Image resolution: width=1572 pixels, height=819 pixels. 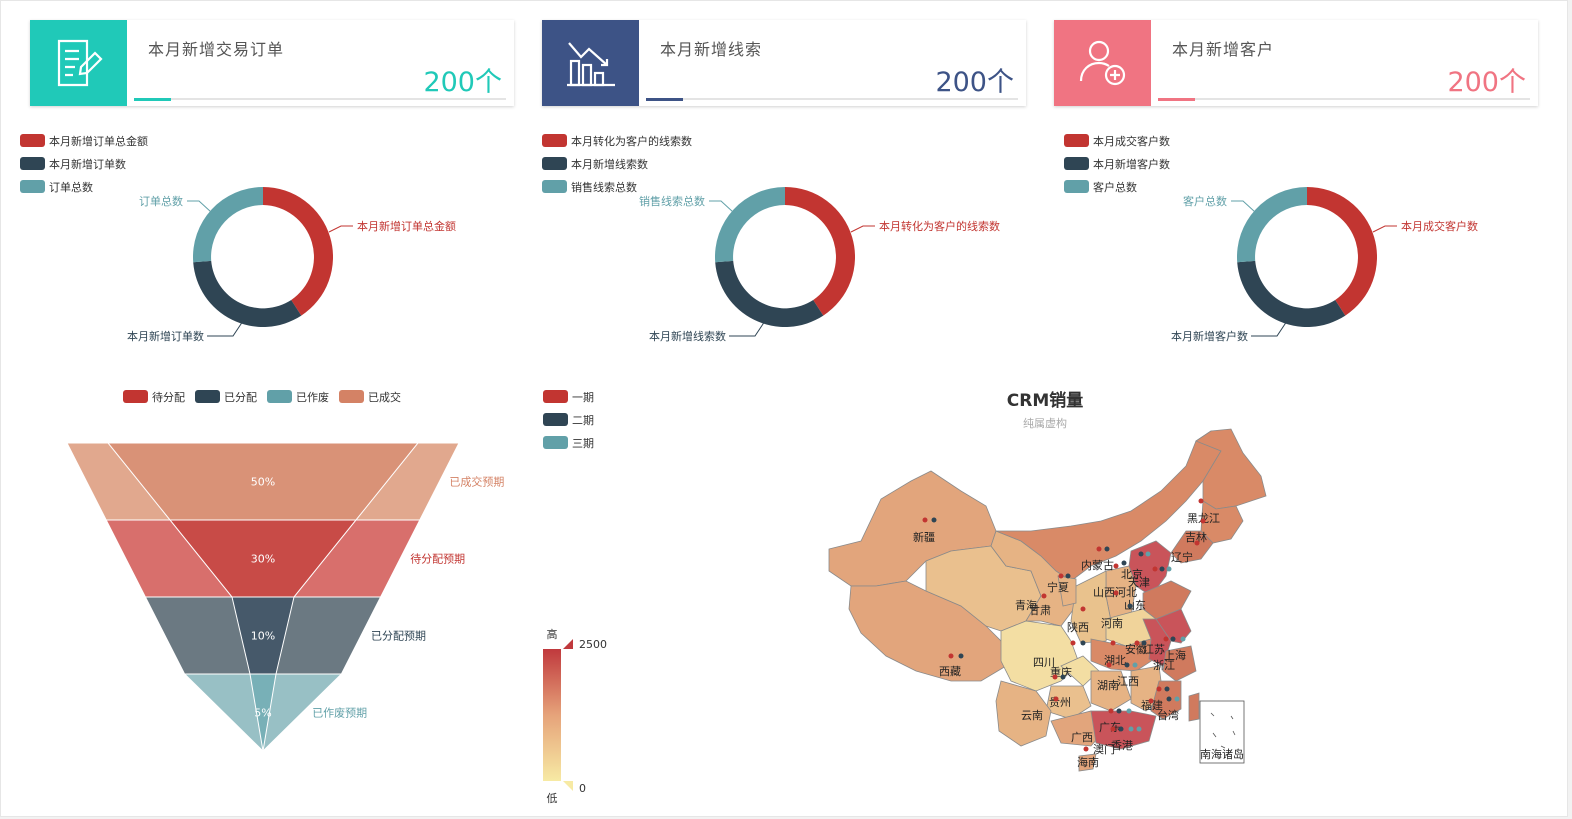 What do you see at coordinates (263, 636) in the screenshot?
I see `funnel-inner-label: 10%` at bounding box center [263, 636].